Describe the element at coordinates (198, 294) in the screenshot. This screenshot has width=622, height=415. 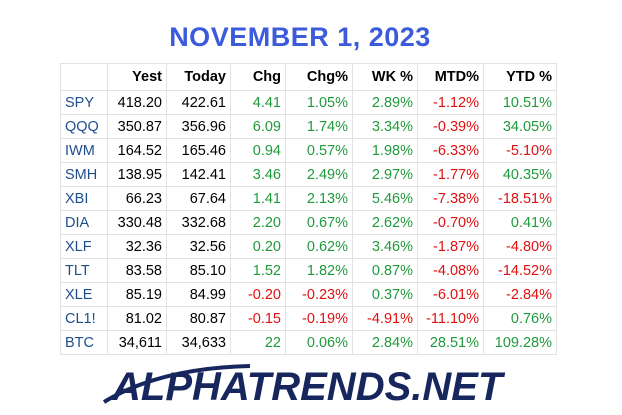
I see `value-cell: 84.99` at that location.